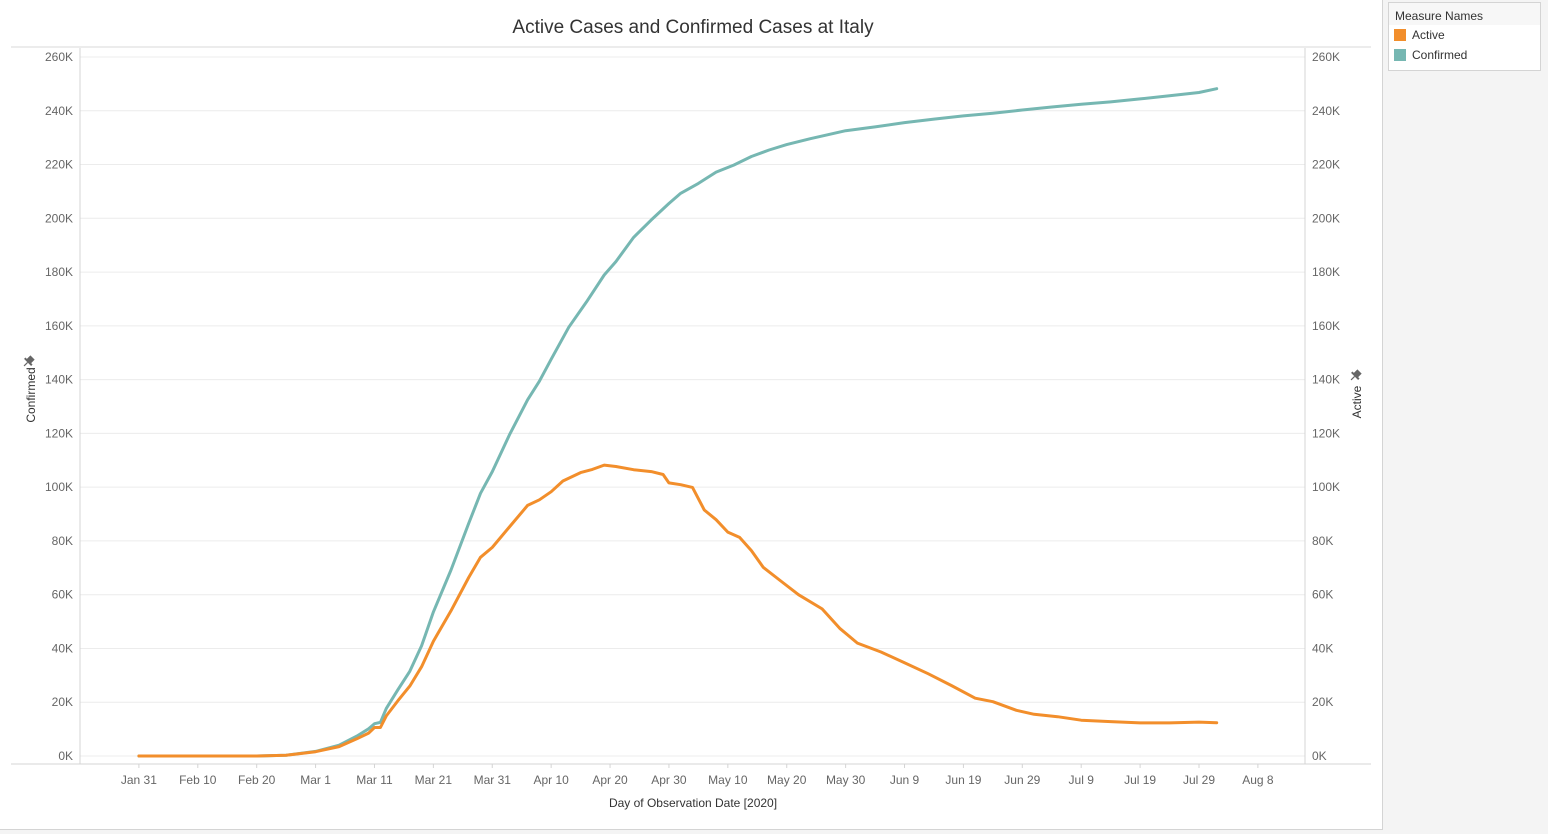  What do you see at coordinates (1400, 35) in the screenshot?
I see `legend-swatch-active` at bounding box center [1400, 35].